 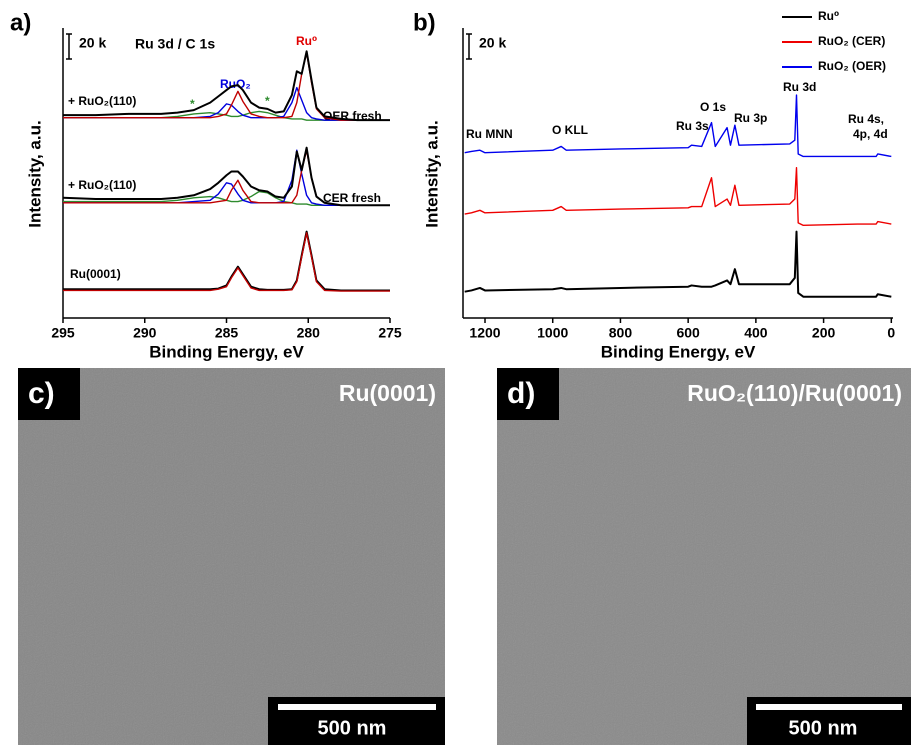 I want to click on annotation: O KLL, so click(x=570, y=130).